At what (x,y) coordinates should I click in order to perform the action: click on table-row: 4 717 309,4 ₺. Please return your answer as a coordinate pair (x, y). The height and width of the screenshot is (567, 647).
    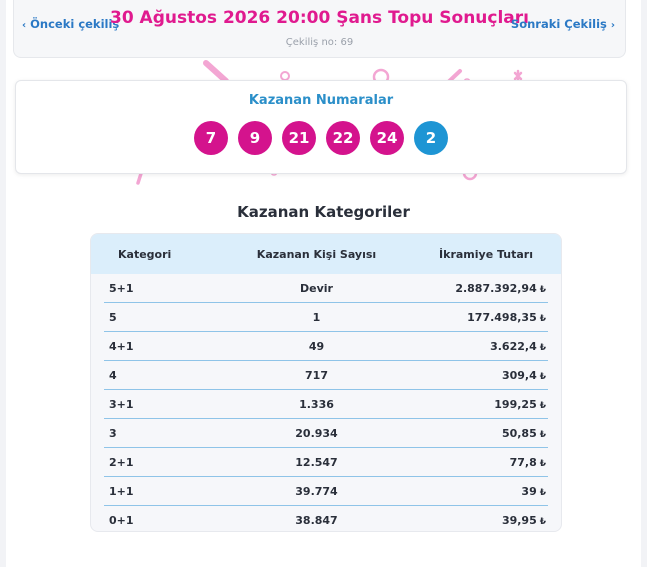
    Looking at the image, I should click on (326, 375).